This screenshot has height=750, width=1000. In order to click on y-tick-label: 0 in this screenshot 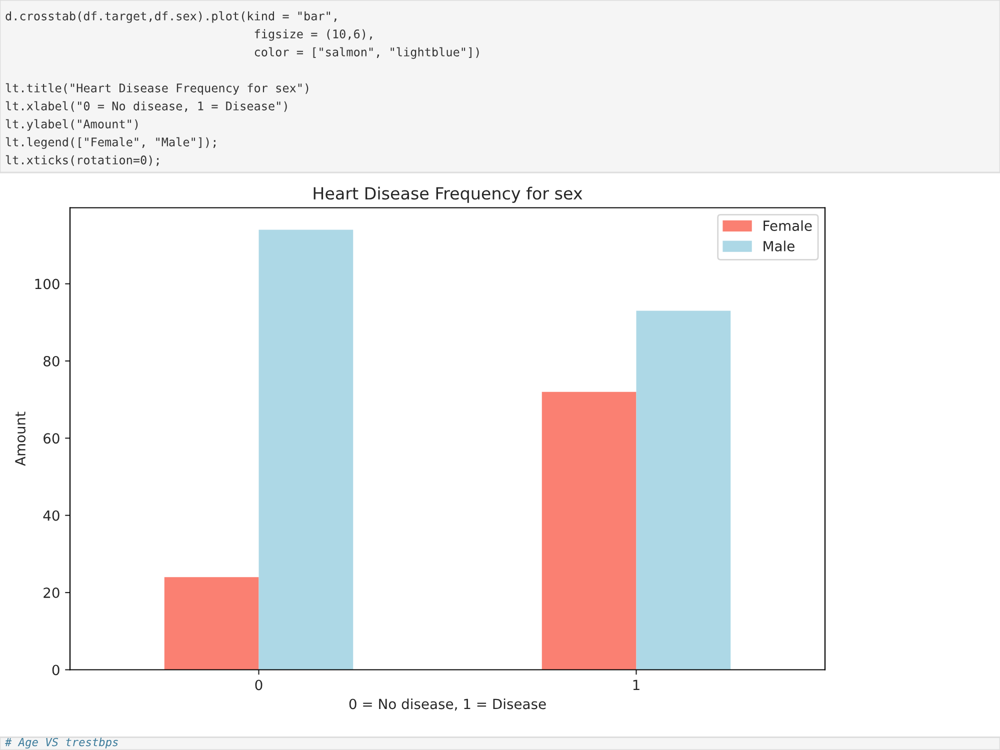, I will do `click(56, 670)`.